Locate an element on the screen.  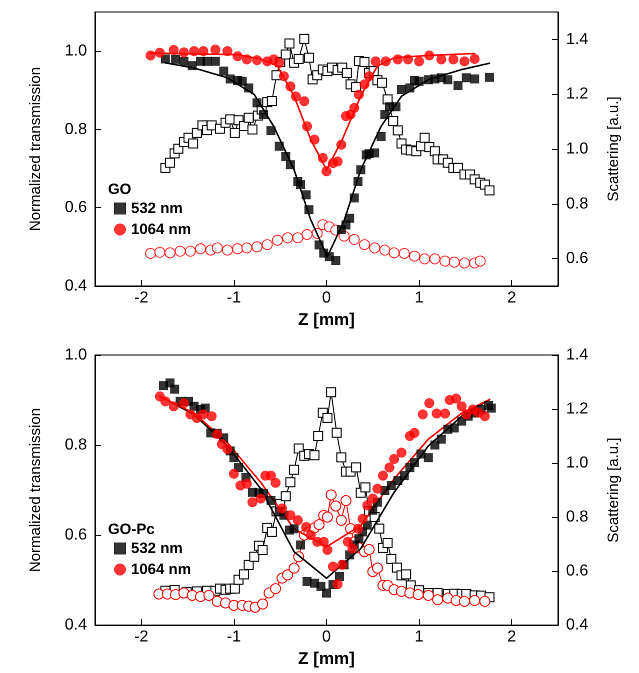
y2-tick-label: 0.4 is located at coordinates (577, 625).